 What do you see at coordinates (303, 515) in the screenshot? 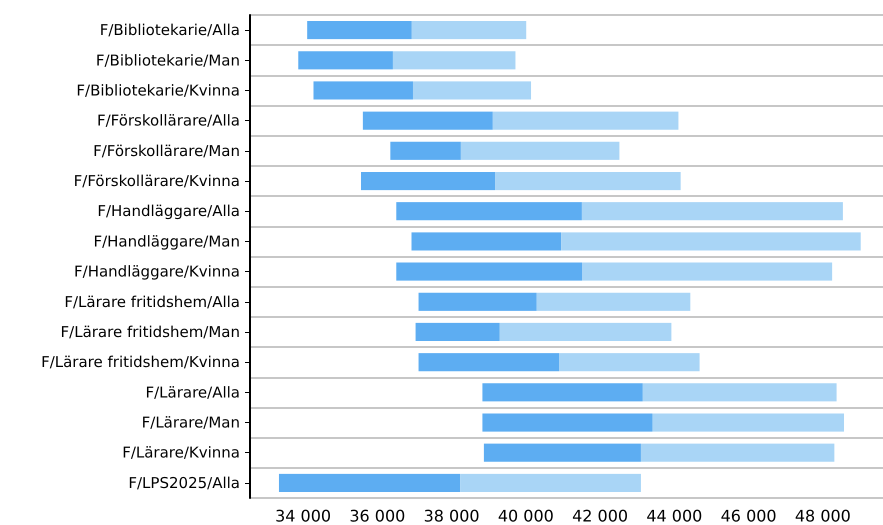
I see `x-tick-label: 34 000` at bounding box center [303, 515].